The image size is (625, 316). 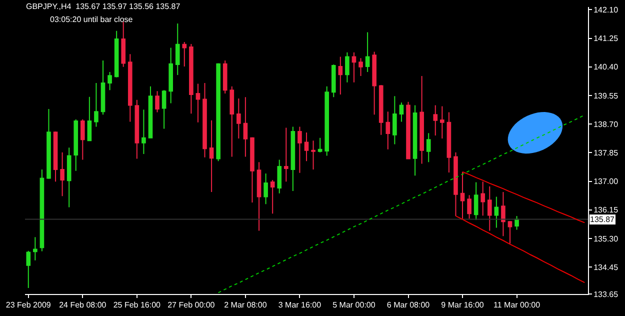 What do you see at coordinates (606, 239) in the screenshot?
I see `y-tick-label: 135.30` at bounding box center [606, 239].